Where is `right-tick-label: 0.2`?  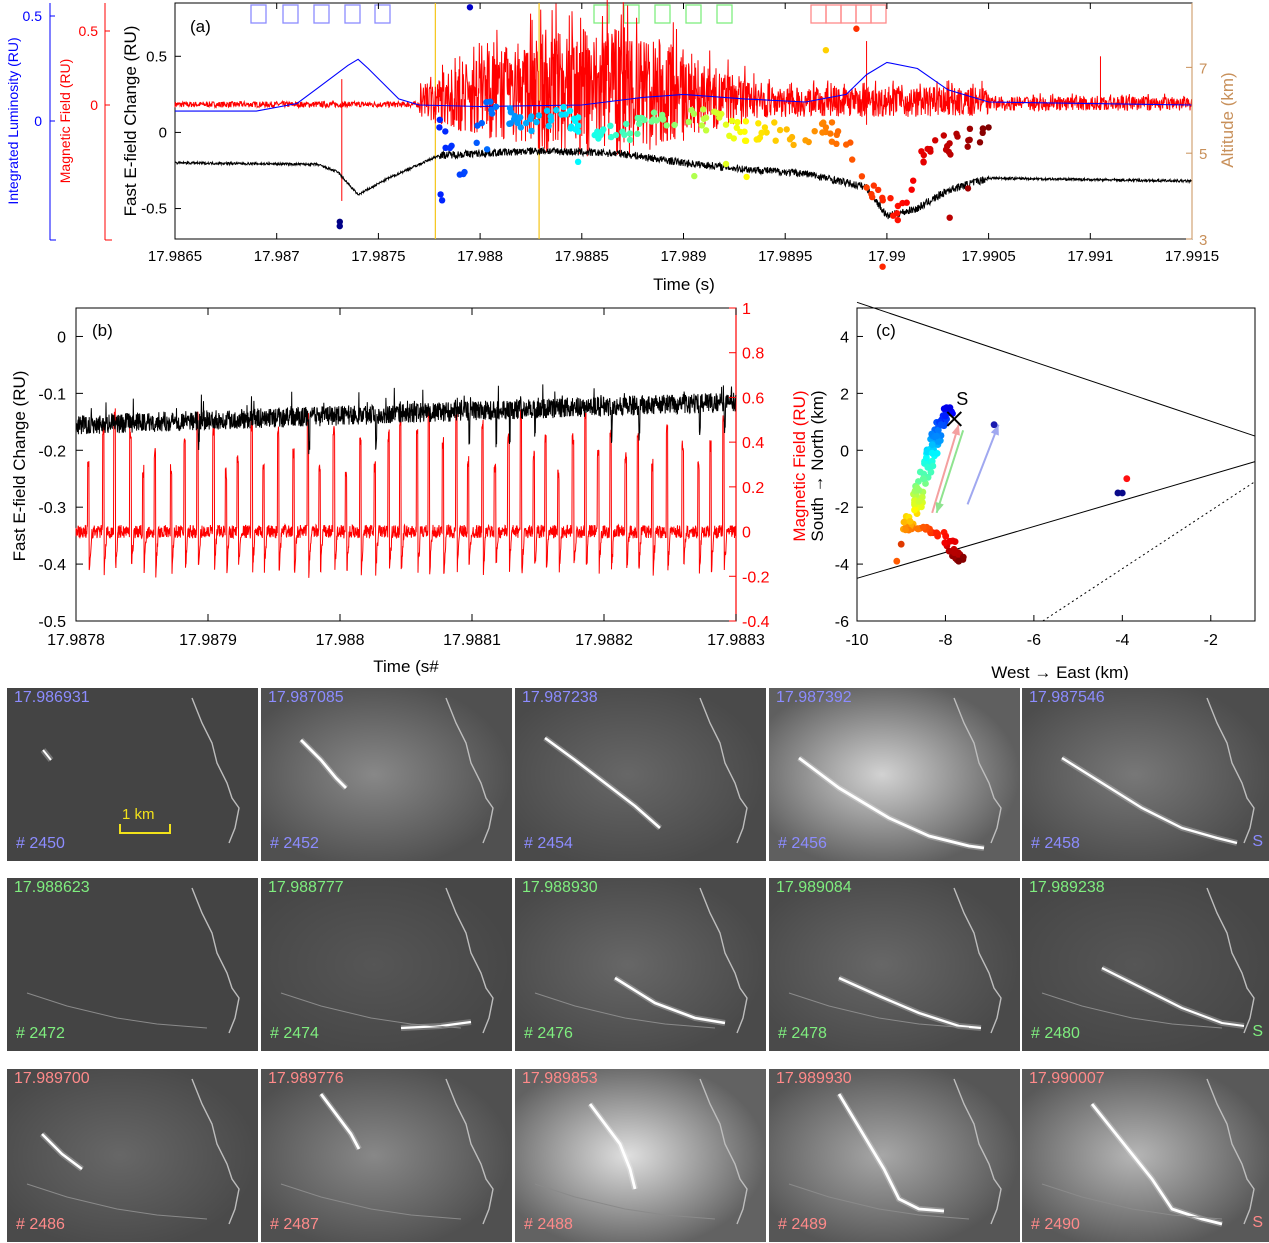
right-tick-label: 0.2 is located at coordinates (753, 488).